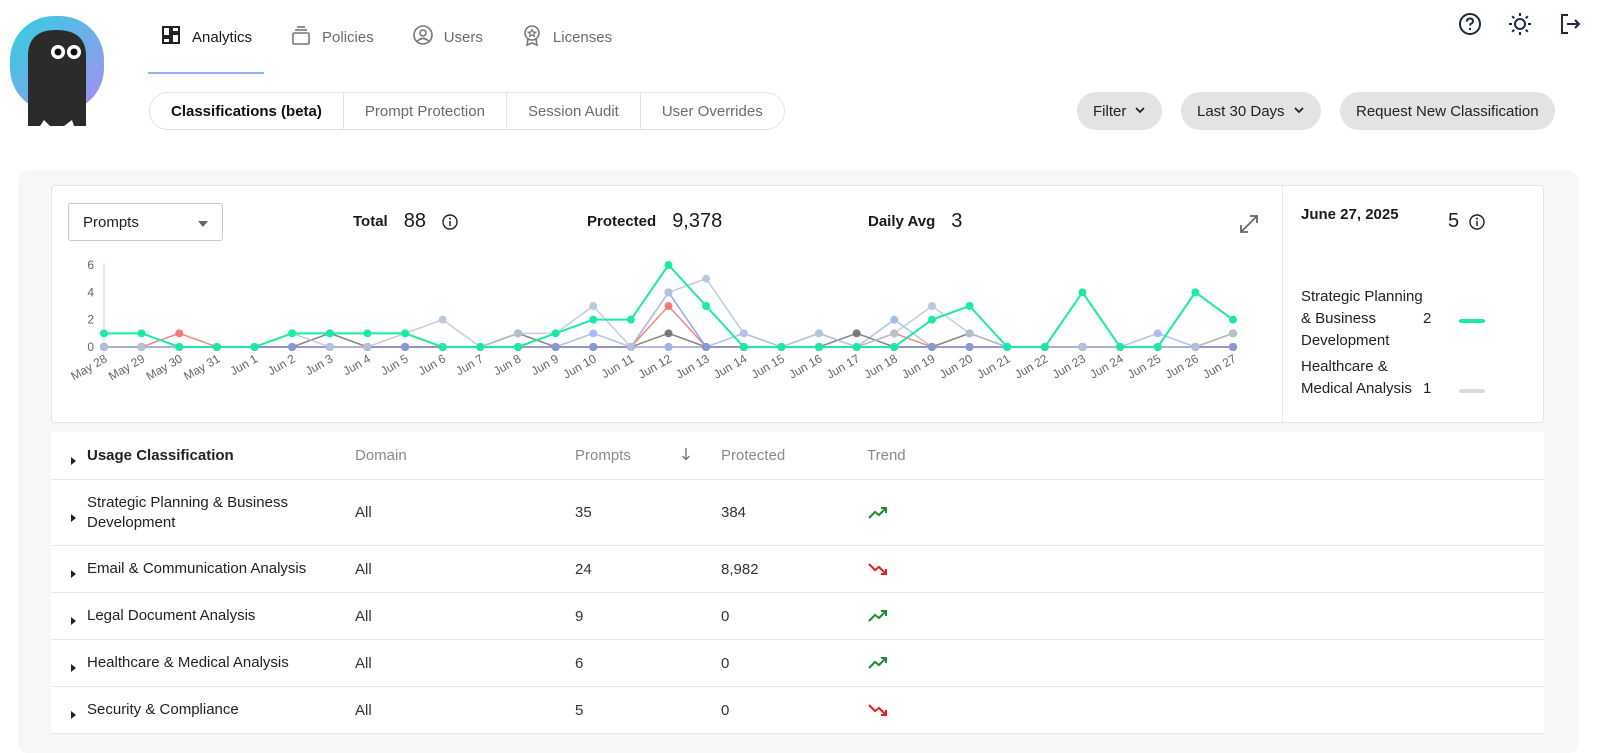 This screenshot has height=753, width=1600. I want to click on detail-count: 5, so click(1454, 221).